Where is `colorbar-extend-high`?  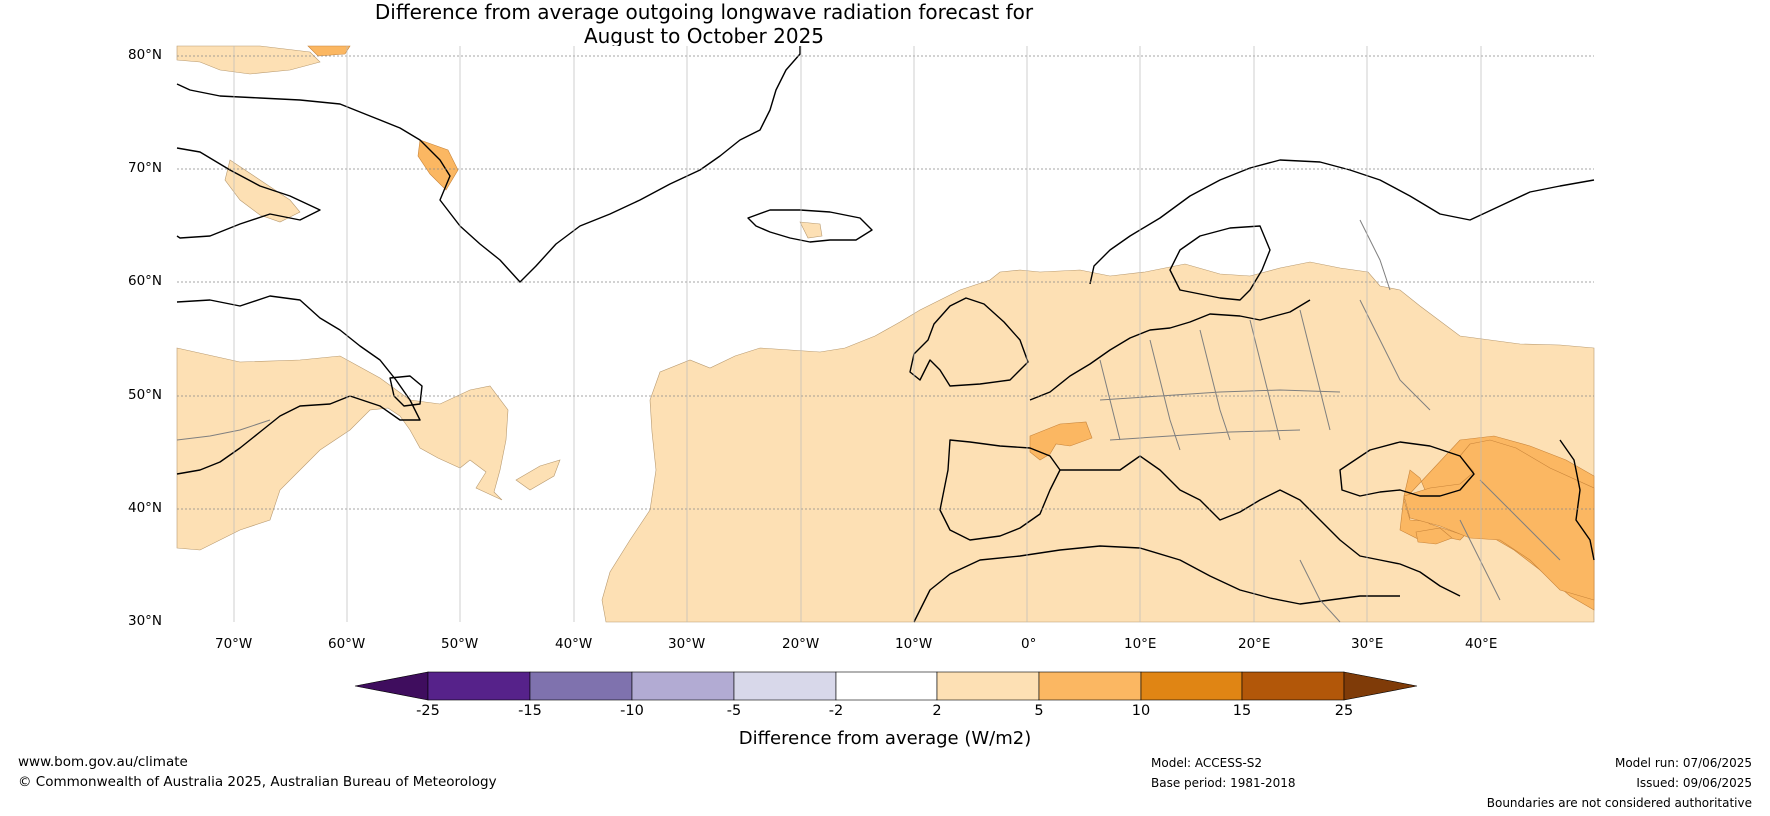
colorbar-extend-high is located at coordinates (1380, 686).